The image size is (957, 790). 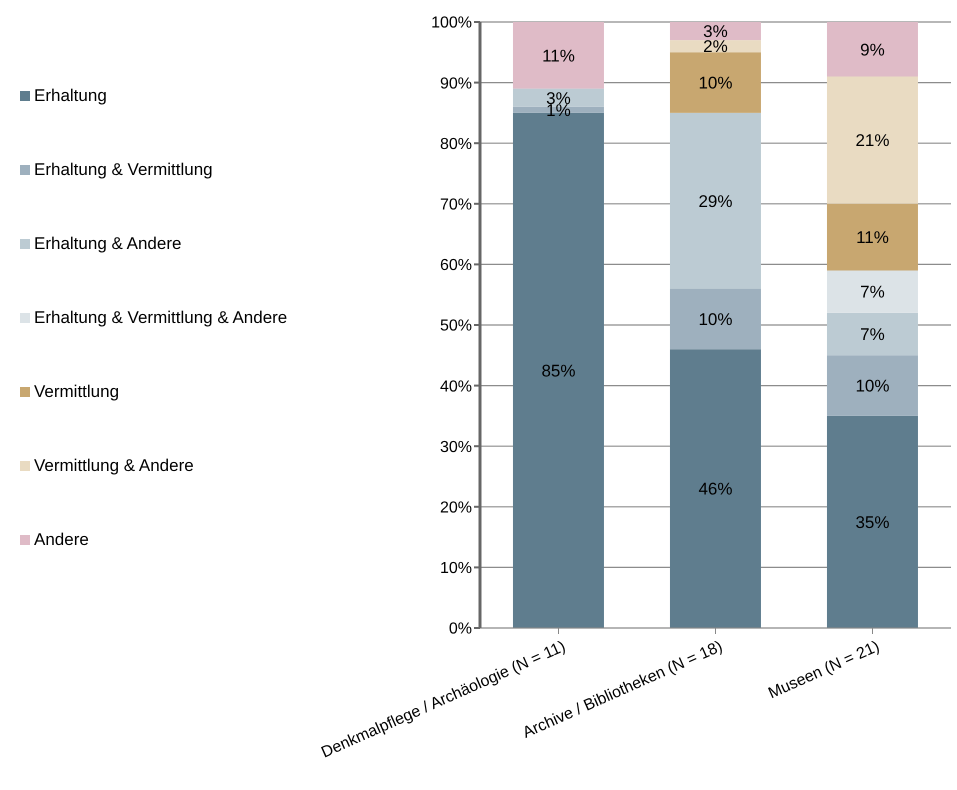 I want to click on legend-label: Erhaltung, so click(x=70, y=96).